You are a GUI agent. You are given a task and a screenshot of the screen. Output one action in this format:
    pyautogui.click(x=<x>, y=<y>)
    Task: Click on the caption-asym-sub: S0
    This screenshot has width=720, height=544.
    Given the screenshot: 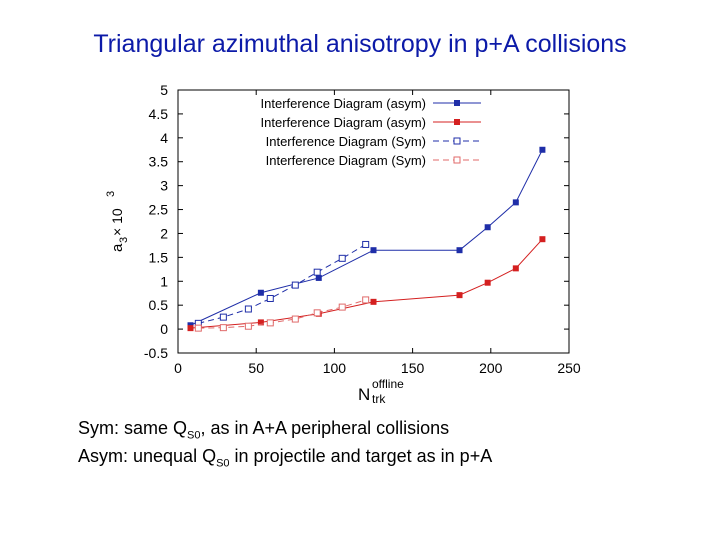 What is the action you would take?
    pyautogui.click(x=223, y=463)
    